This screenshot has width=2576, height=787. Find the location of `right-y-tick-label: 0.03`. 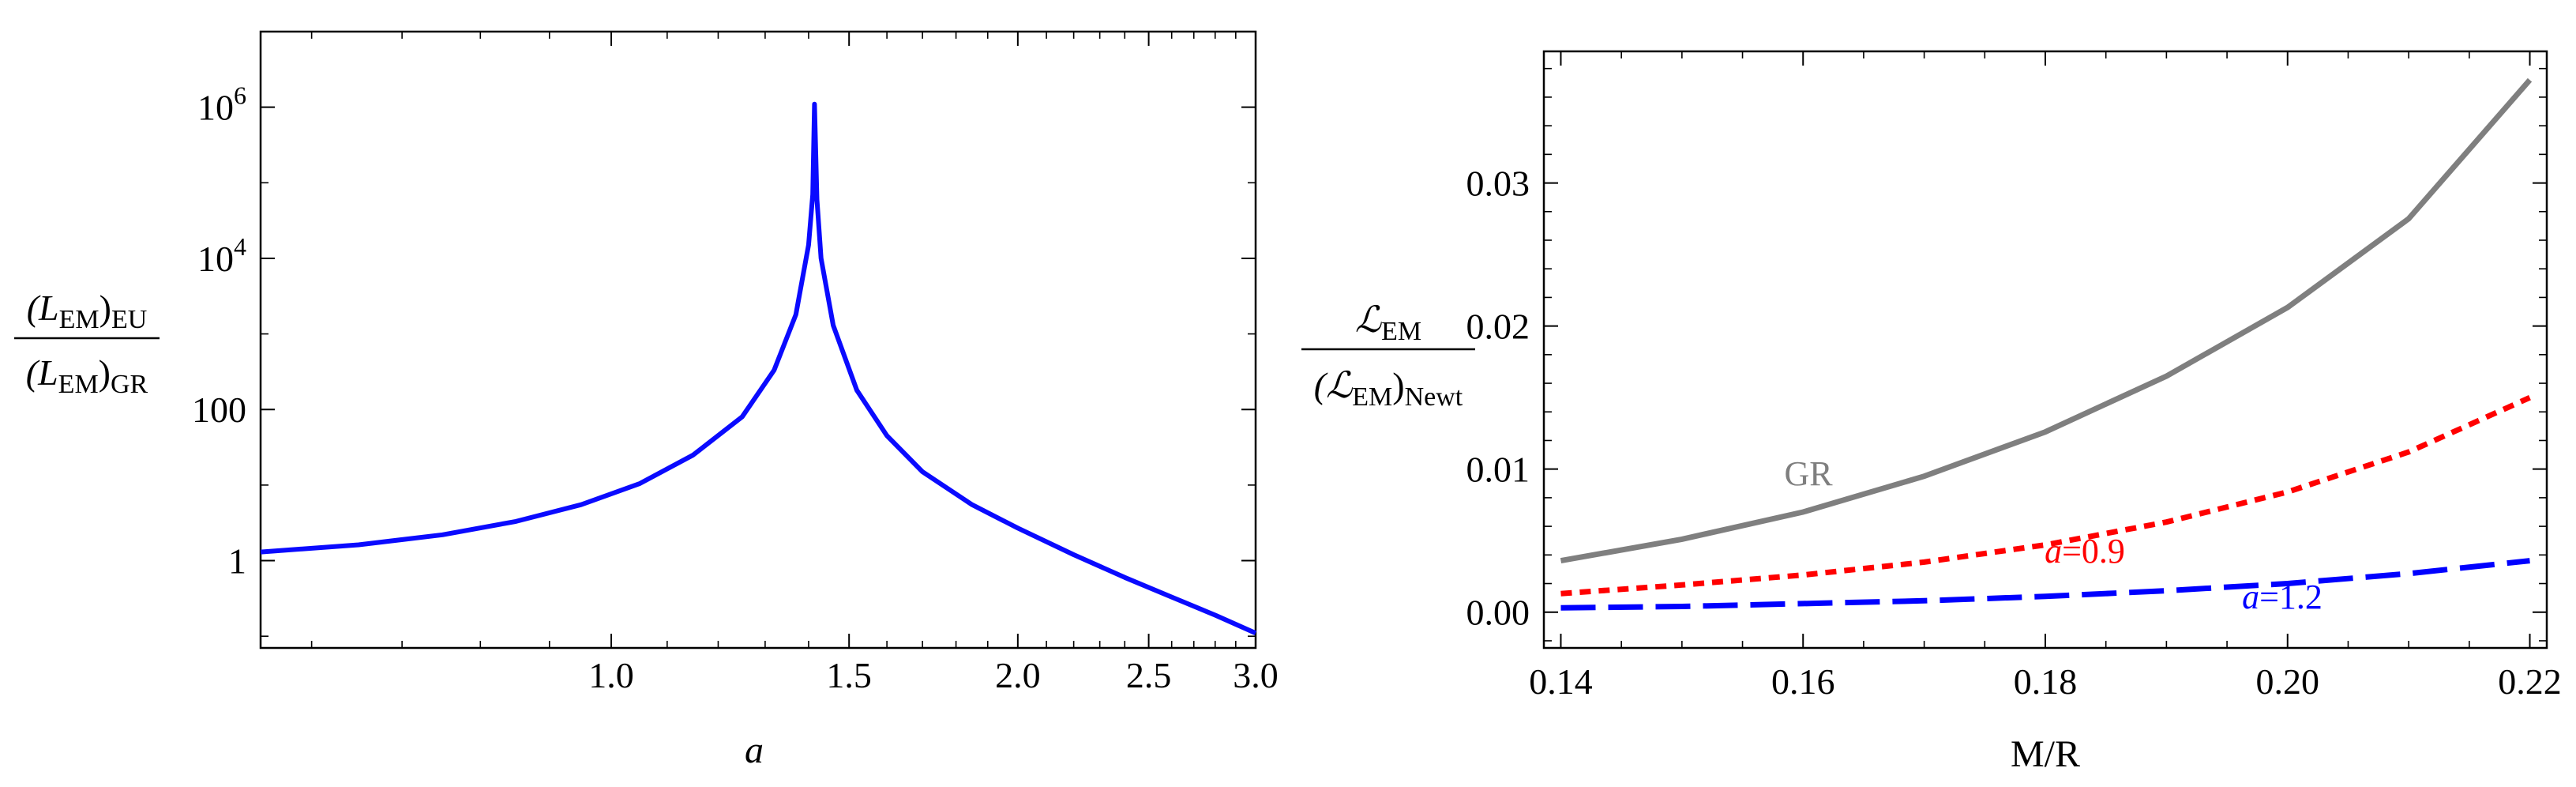

right-y-tick-label: 0.03 is located at coordinates (1498, 184).